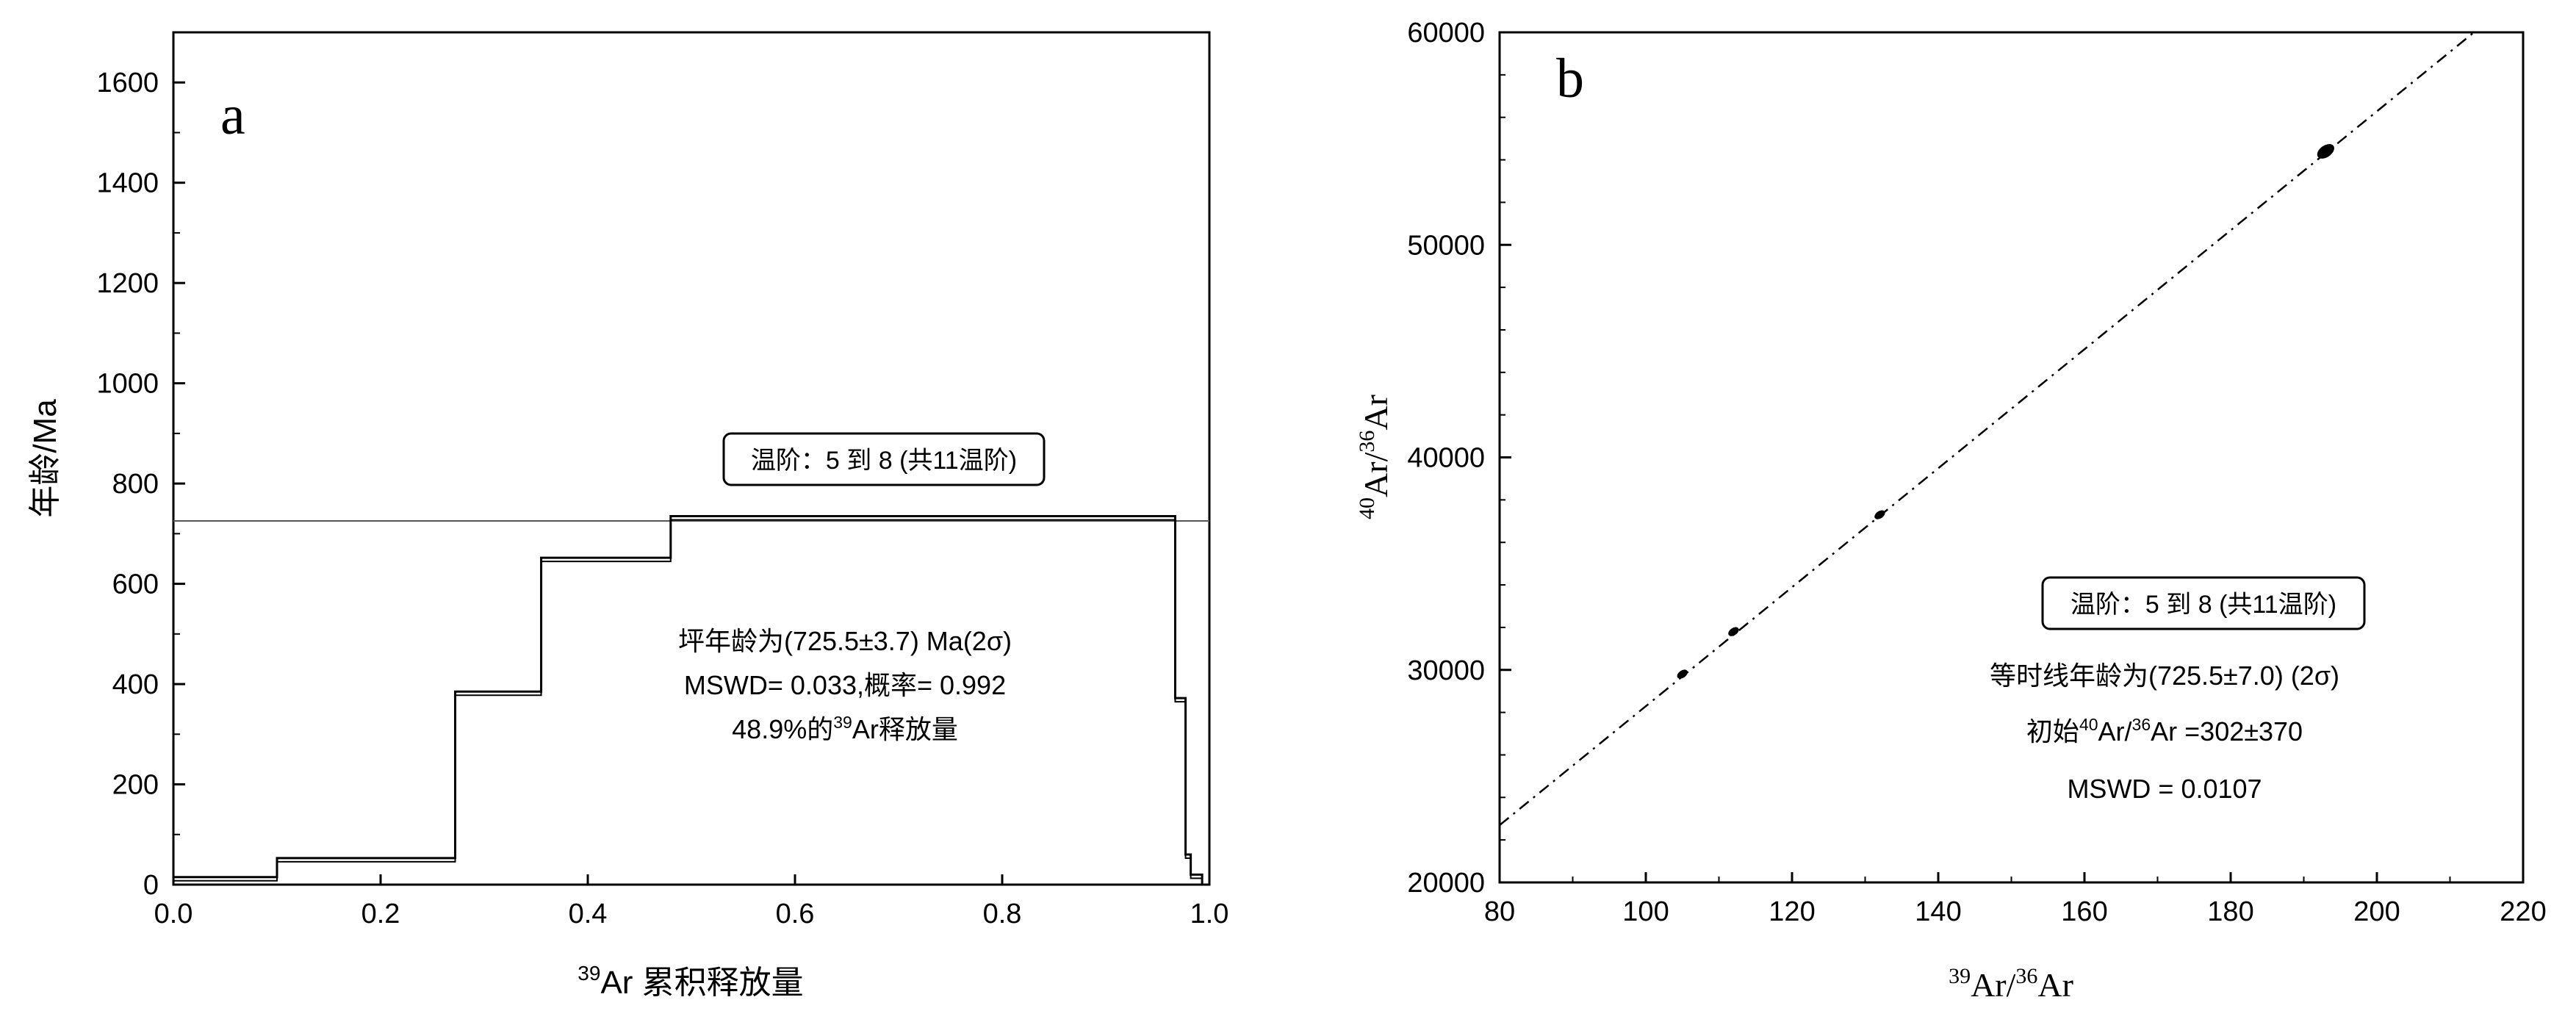  What do you see at coordinates (905, 729) in the screenshot?
I see `release-percent-post: Ar释放量` at bounding box center [905, 729].